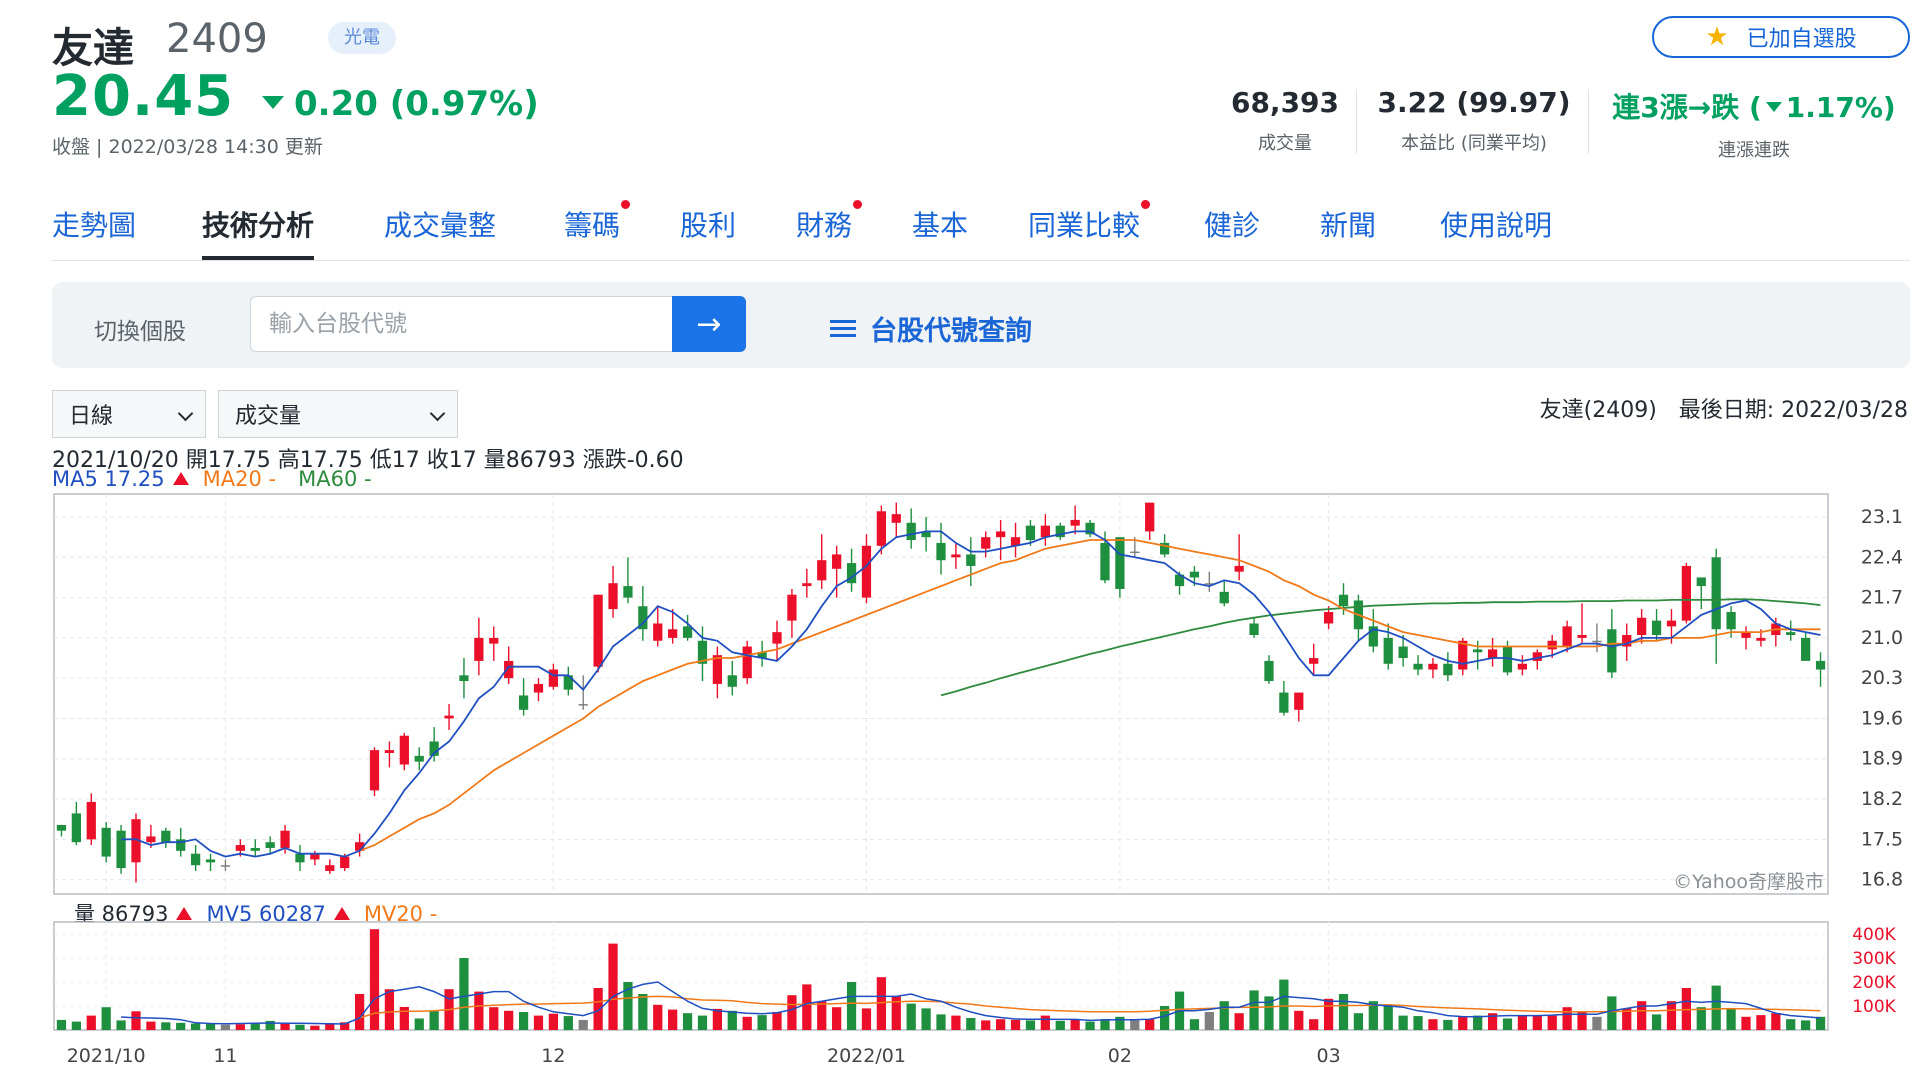 The image size is (1920, 1080). What do you see at coordinates (94, 225) in the screenshot?
I see `tab-trend: 走勢圖` at bounding box center [94, 225].